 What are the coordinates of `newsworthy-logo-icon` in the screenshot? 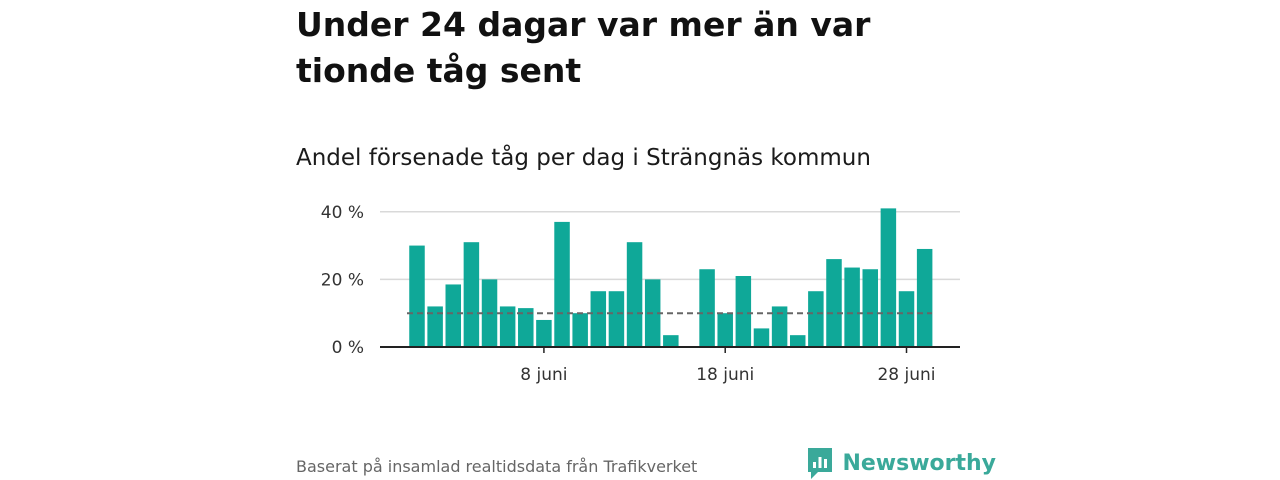 It's located at (820, 463).